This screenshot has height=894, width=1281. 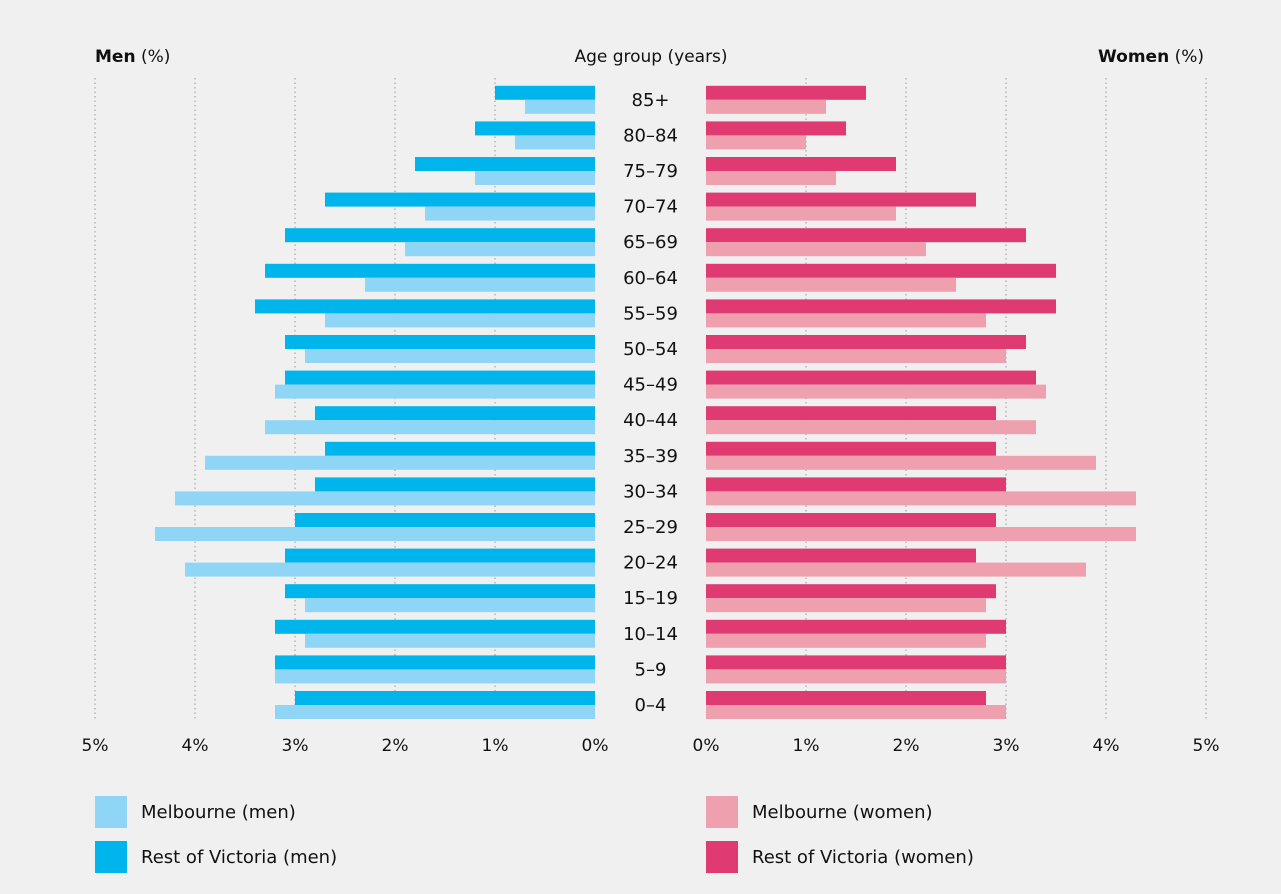 What do you see at coordinates (650, 278) in the screenshot?
I see `age-group-label: 60–64` at bounding box center [650, 278].